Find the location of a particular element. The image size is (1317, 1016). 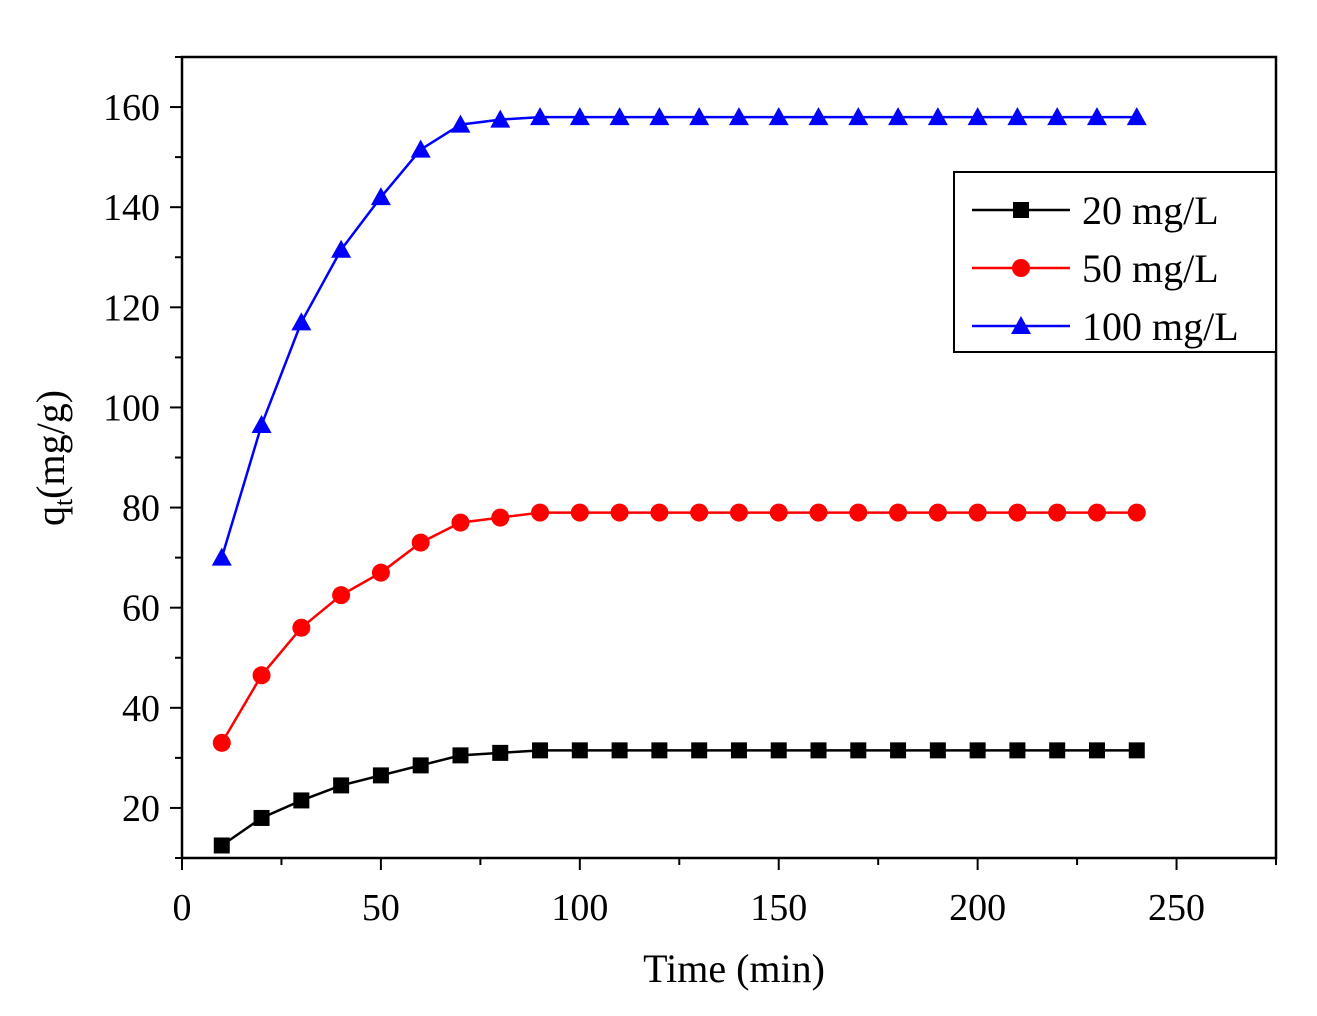

x-tick-label: 50 is located at coordinates (381, 908).